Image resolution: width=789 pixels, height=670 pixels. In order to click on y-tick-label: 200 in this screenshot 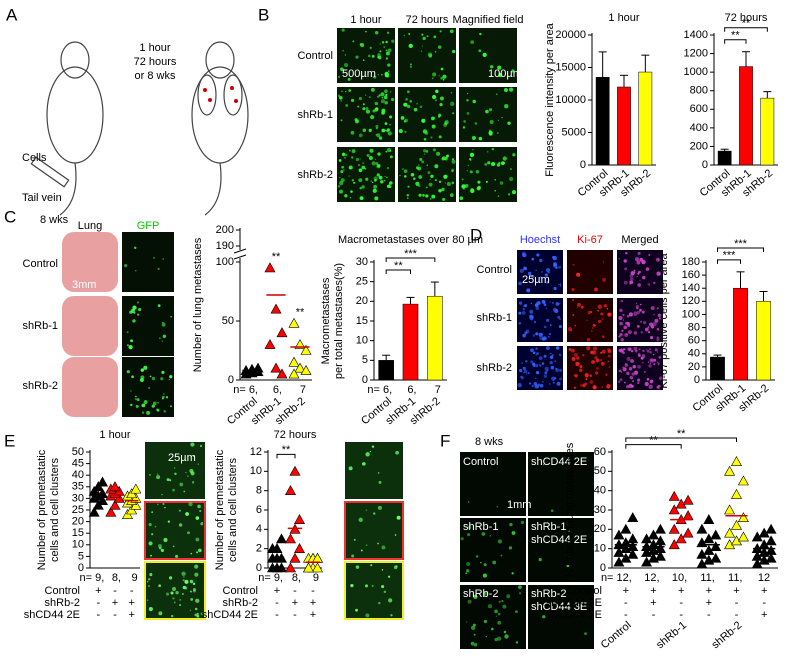, I will do `click(699, 146)`.